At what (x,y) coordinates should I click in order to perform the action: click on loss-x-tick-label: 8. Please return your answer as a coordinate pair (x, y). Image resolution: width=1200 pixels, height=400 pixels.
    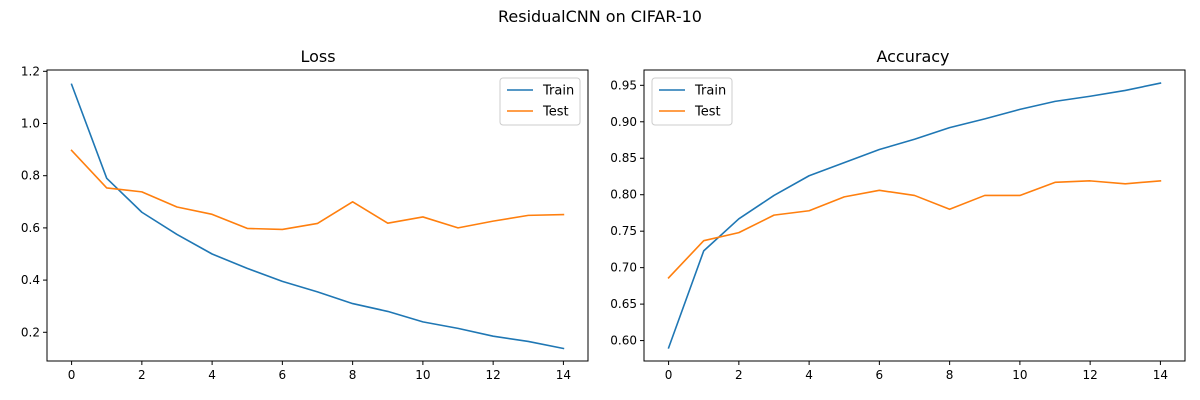
    Looking at the image, I should click on (353, 375).